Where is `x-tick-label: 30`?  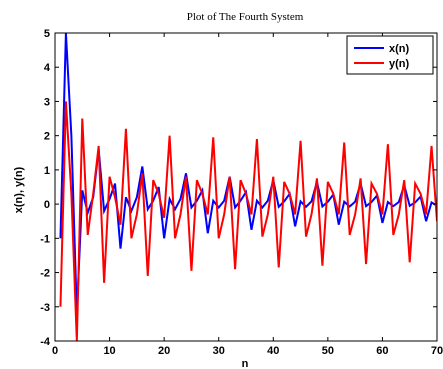 x-tick-label: 30 is located at coordinates (219, 351).